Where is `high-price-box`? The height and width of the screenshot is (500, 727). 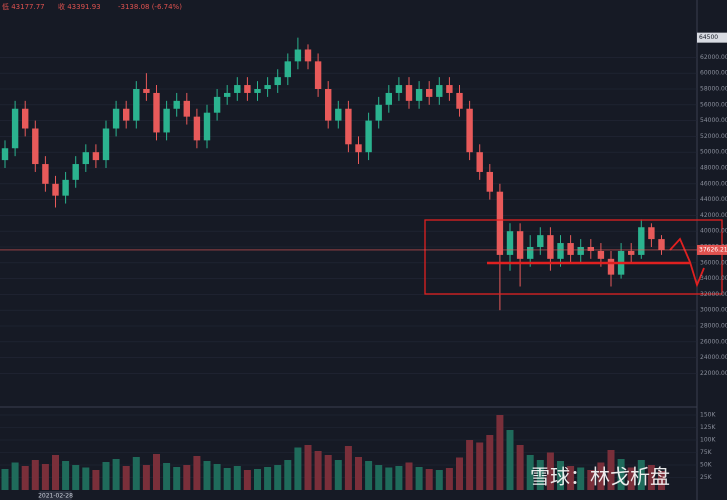
high-price-box is located at coordinates (712, 37).